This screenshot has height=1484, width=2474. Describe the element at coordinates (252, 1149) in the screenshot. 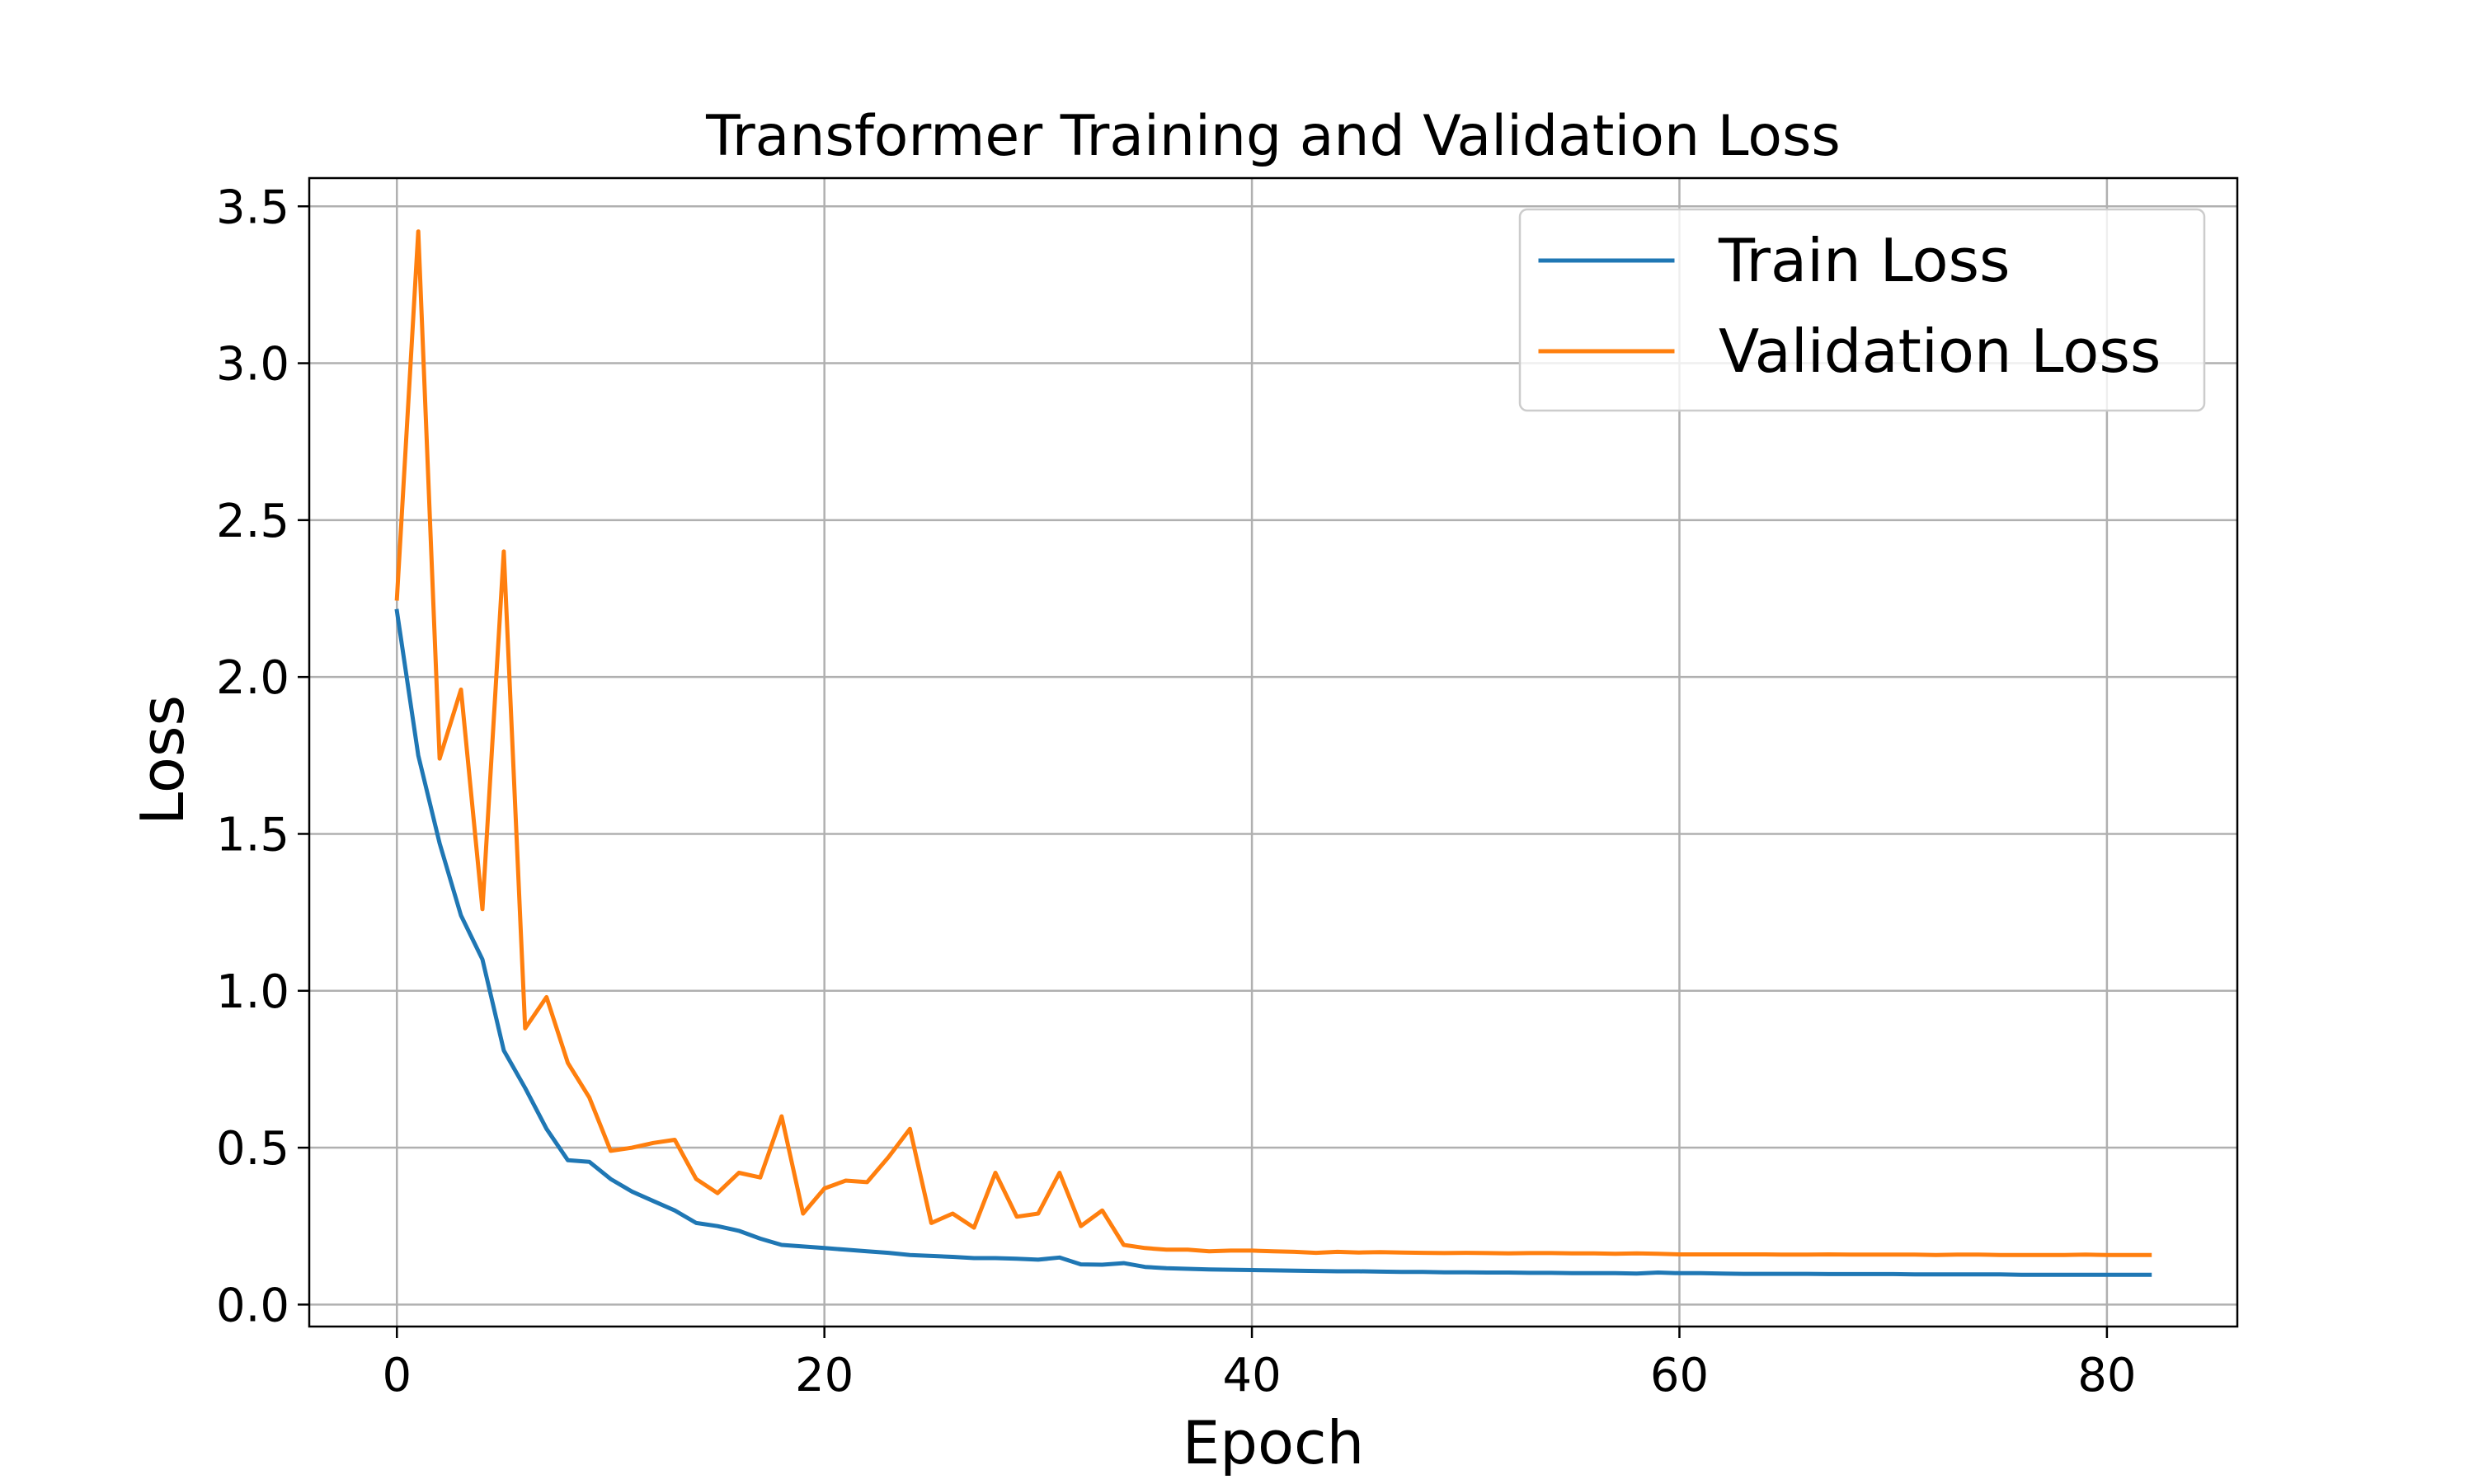

I see `y-tick-label: 0.5` at that location.